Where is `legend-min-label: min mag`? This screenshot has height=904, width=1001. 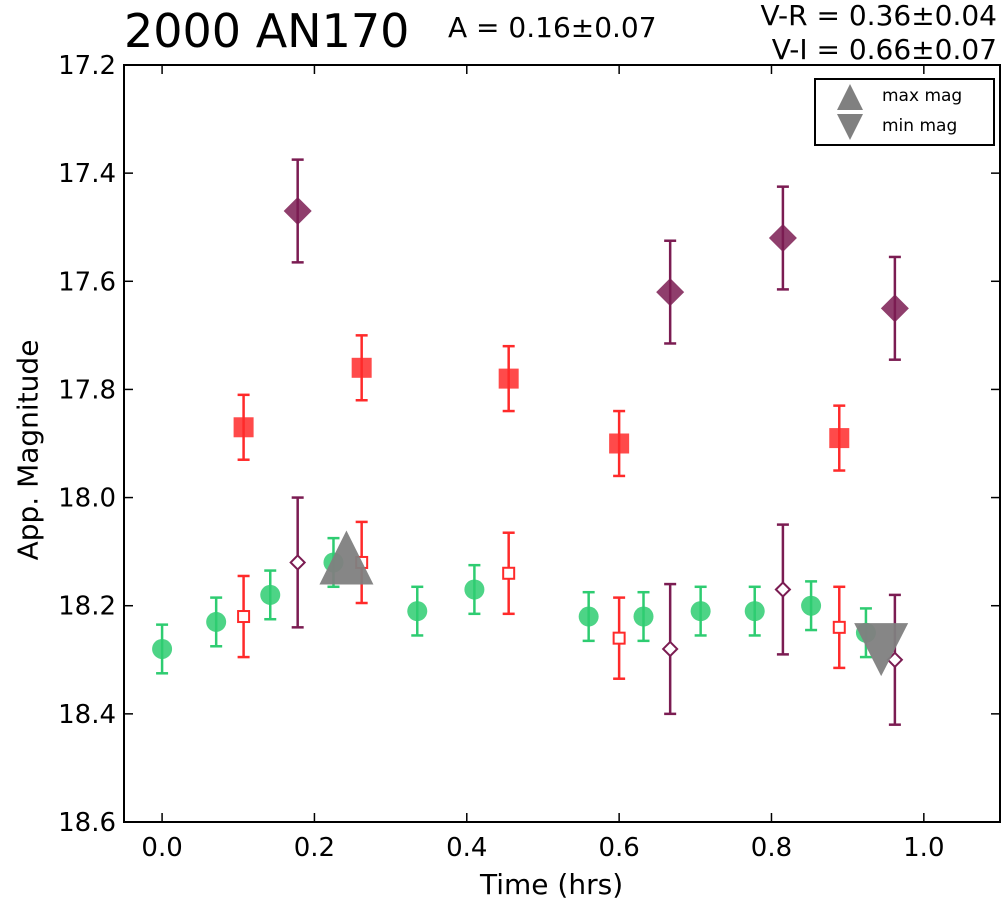
legend-min-label: min mag is located at coordinates (920, 126).